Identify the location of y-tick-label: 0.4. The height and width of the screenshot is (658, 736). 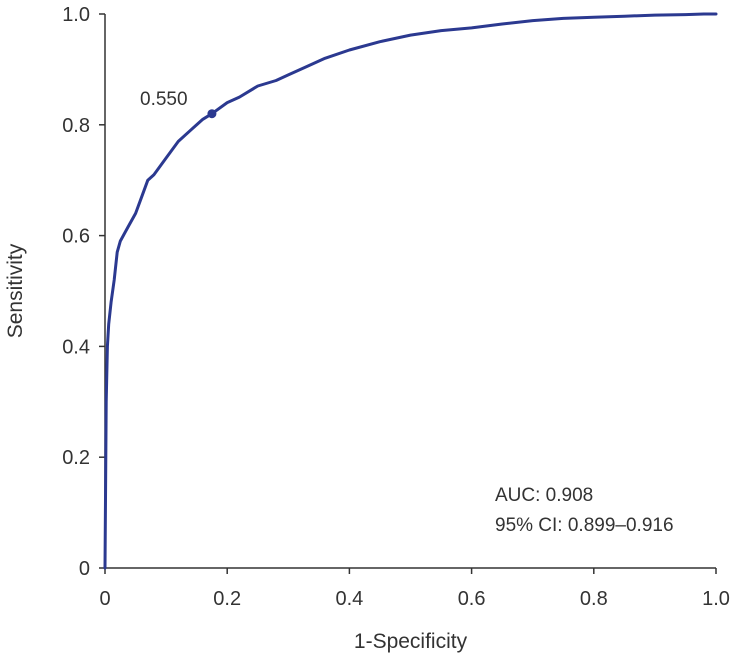
(76, 347).